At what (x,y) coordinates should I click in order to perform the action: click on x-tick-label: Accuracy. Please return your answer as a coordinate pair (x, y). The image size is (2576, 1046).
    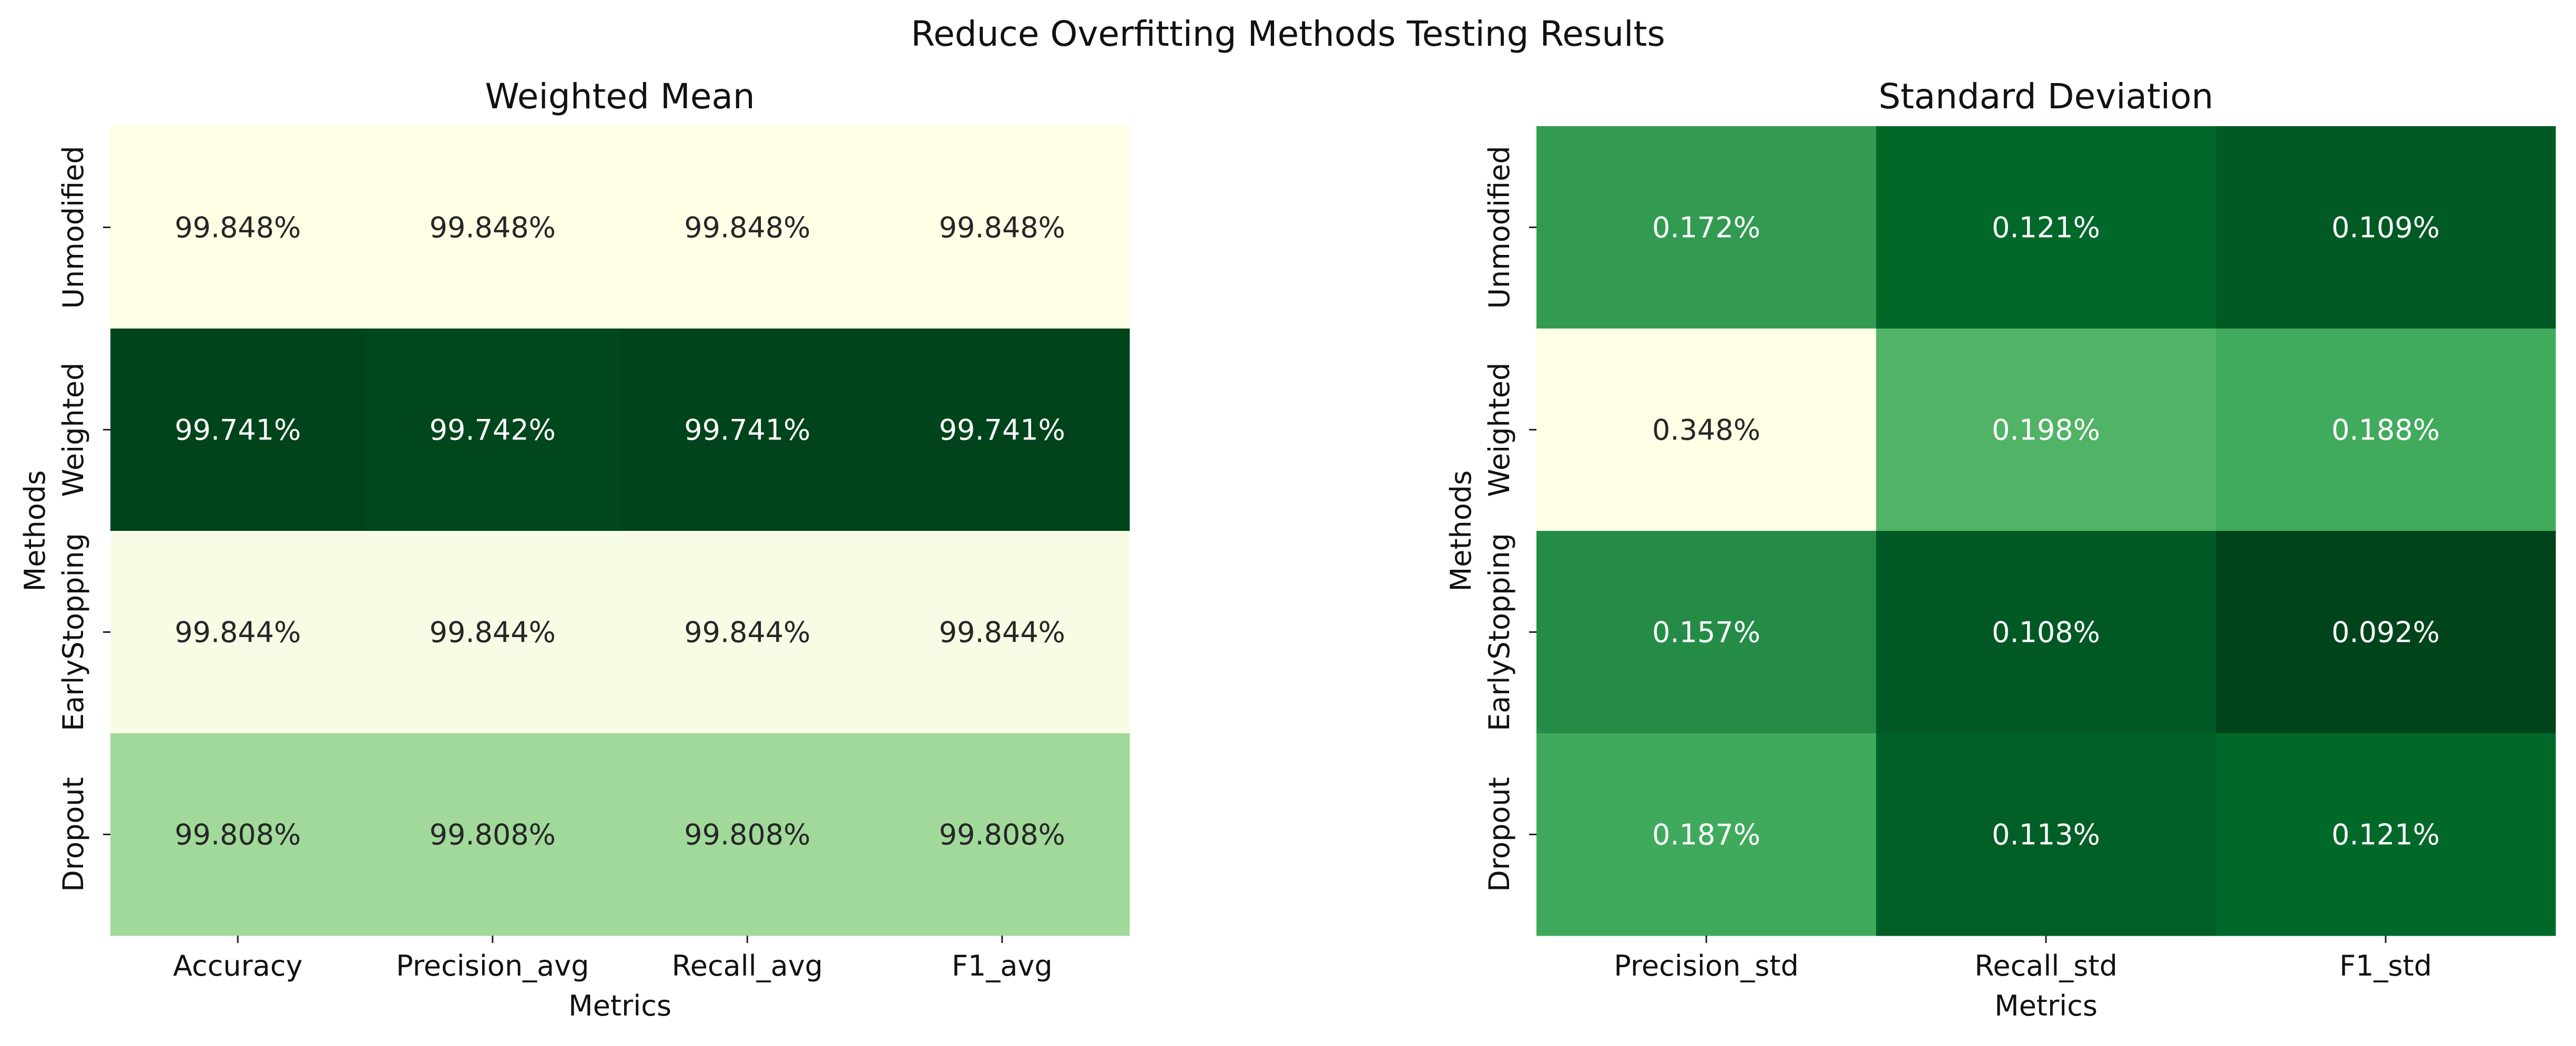
    Looking at the image, I should click on (238, 965).